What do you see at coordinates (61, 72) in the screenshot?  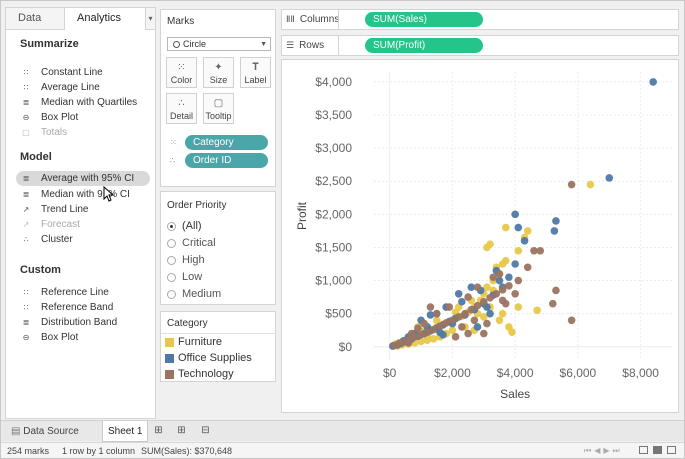 I see `analytics-item-constant-line: ∷ Constant Line` at bounding box center [61, 72].